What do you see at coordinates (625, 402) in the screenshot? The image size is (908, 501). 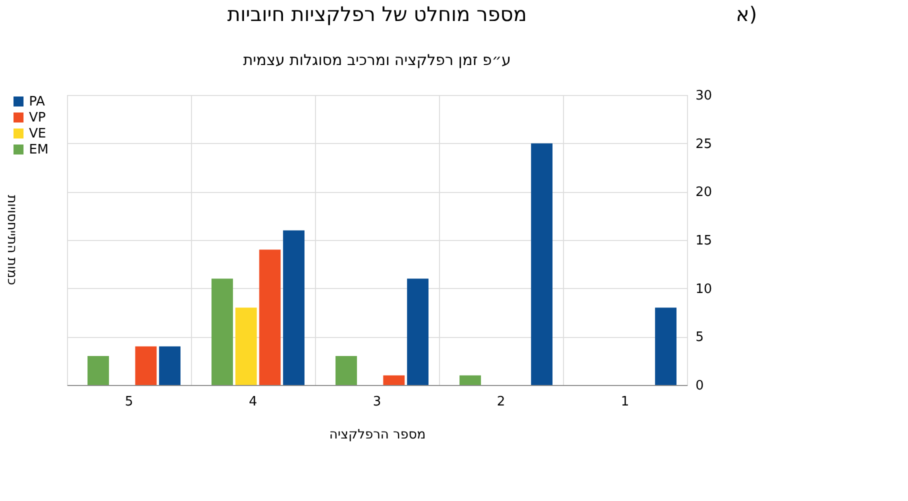 I see `x-tick-label: 1` at bounding box center [625, 402].